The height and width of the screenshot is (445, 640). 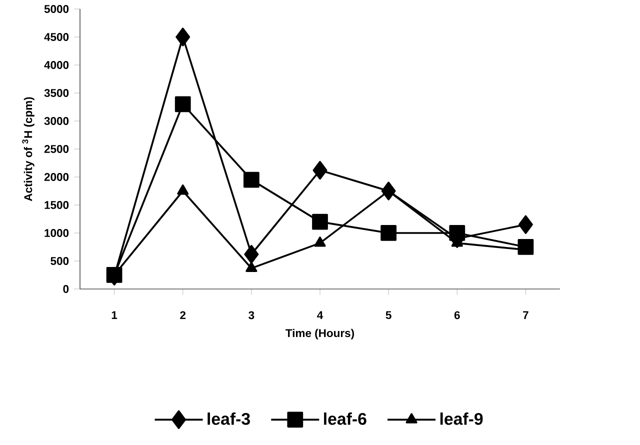 What do you see at coordinates (28, 149) in the screenshot?
I see `y-axis-title: Activity of $^{3}$H (cpm)` at bounding box center [28, 149].